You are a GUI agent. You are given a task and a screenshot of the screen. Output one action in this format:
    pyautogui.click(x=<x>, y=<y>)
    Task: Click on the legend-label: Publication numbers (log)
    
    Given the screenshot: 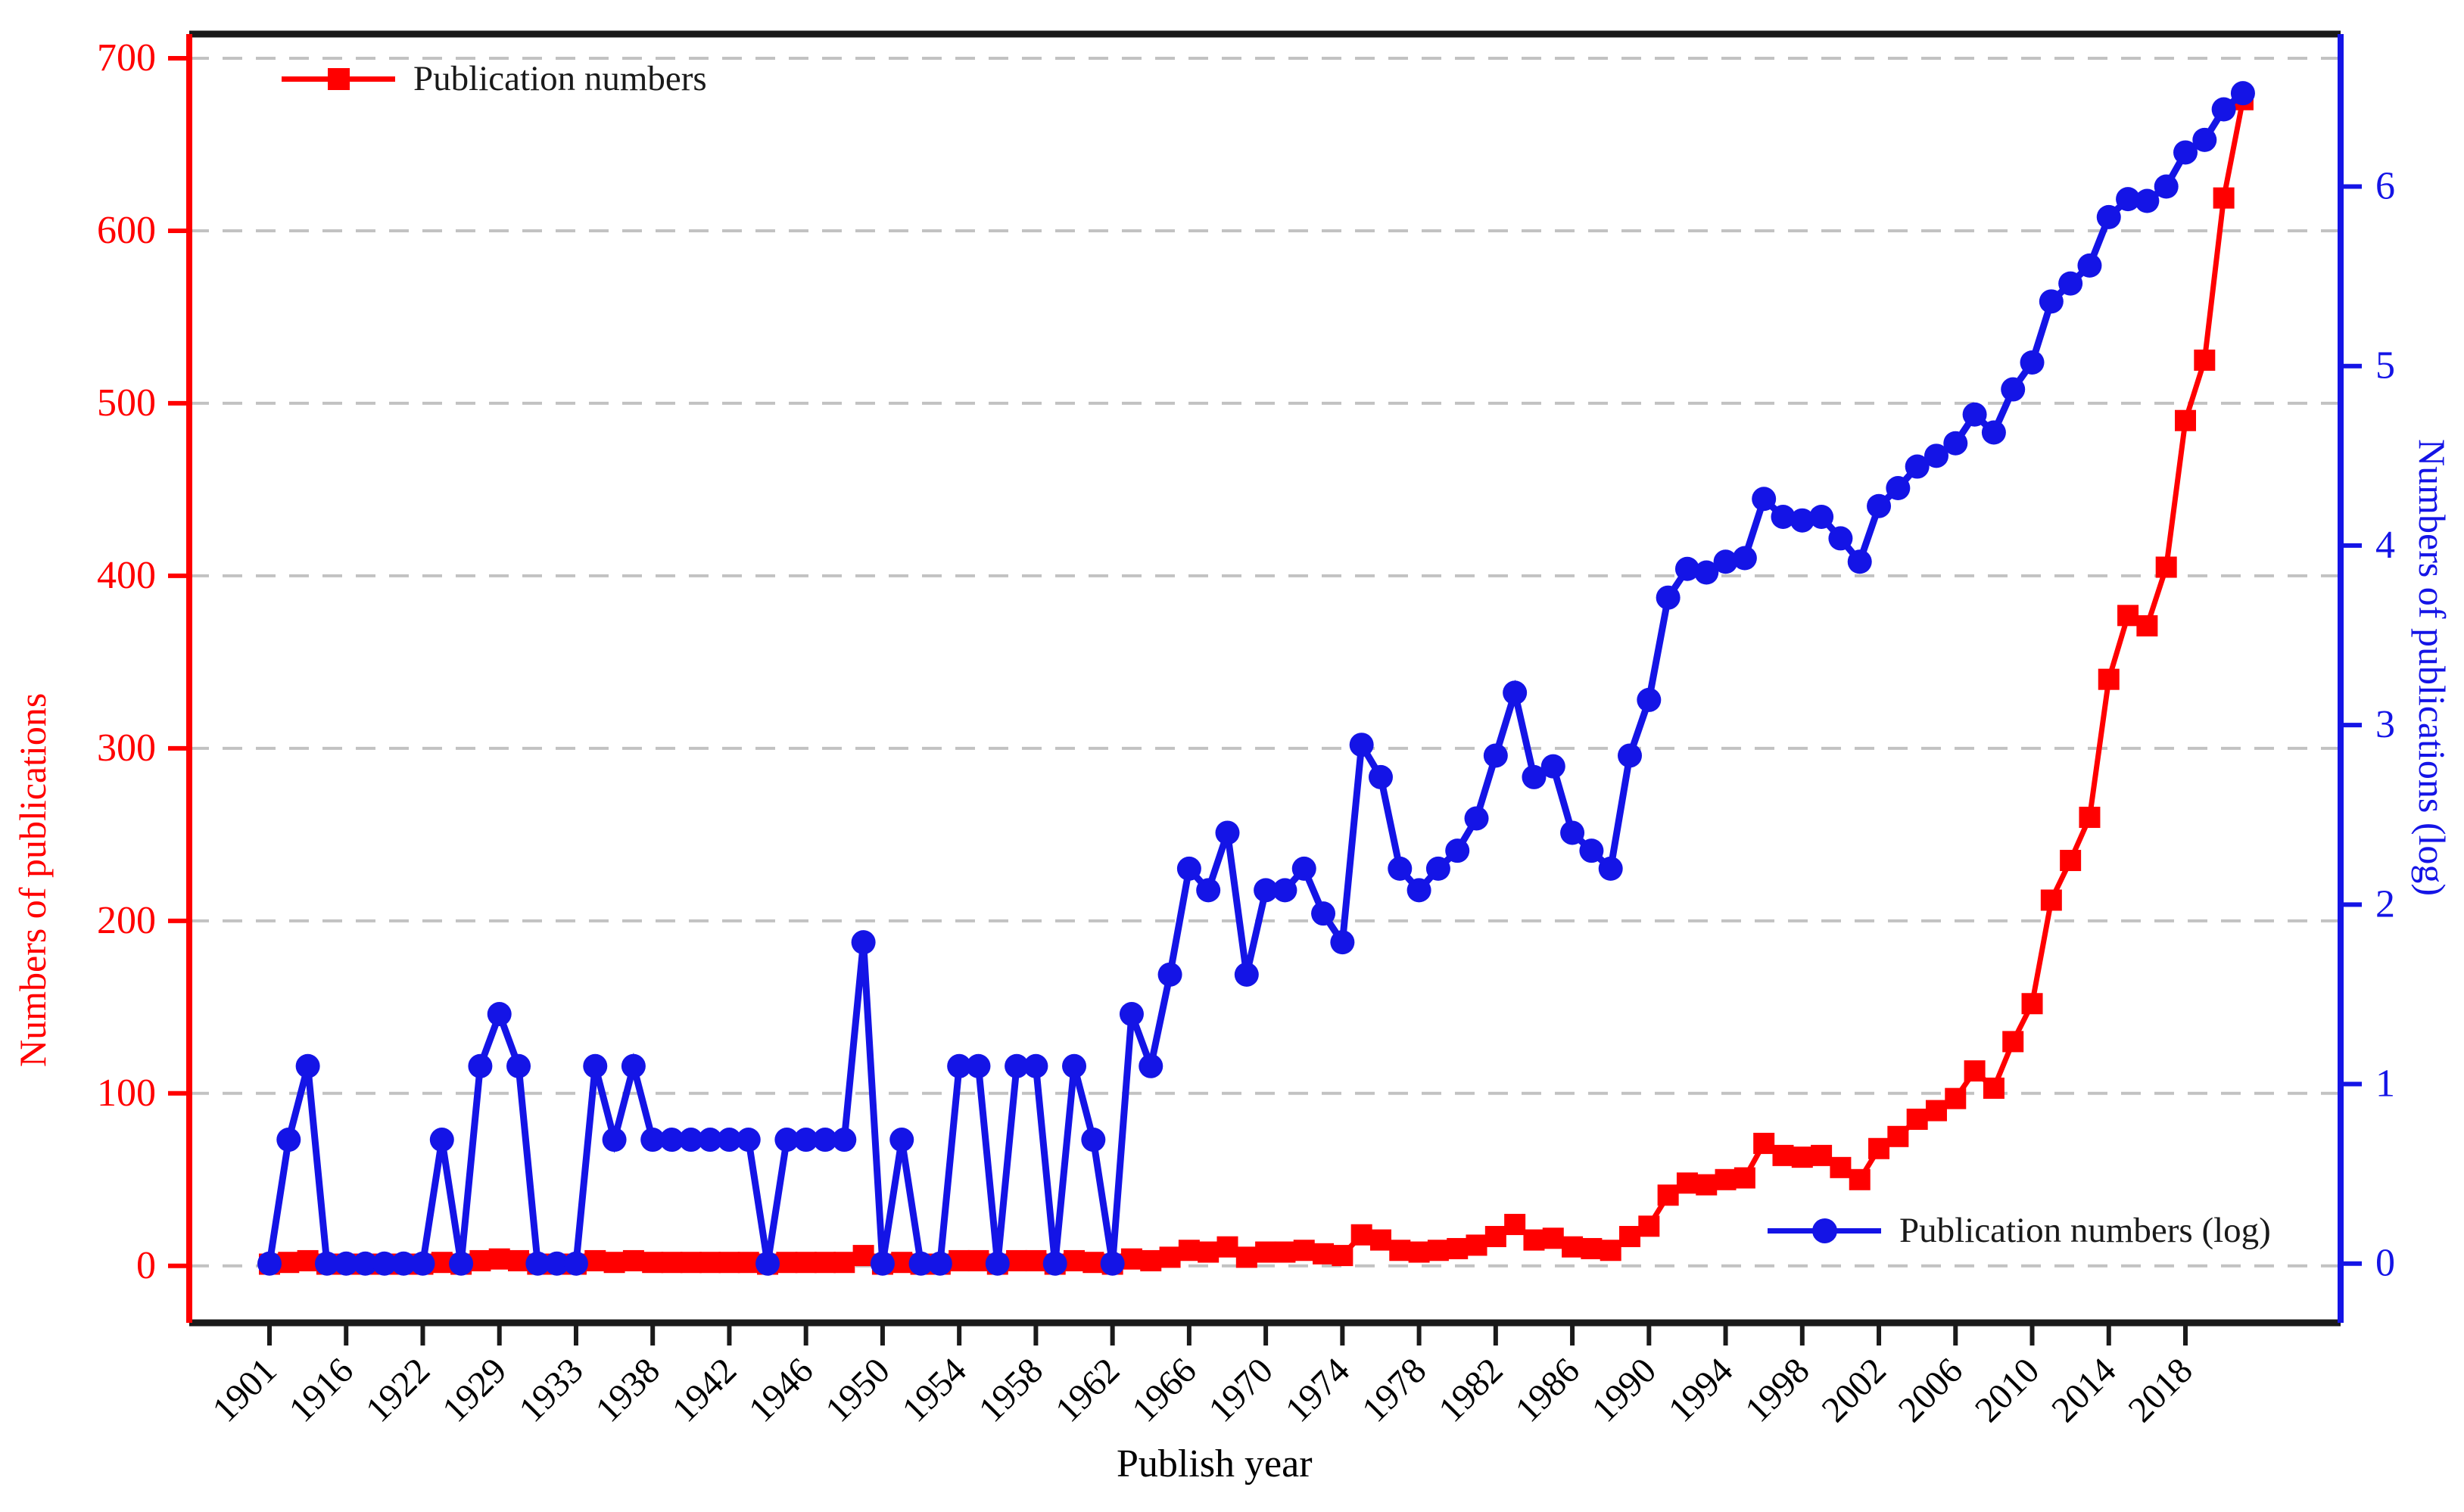 What is the action you would take?
    pyautogui.click(x=2085, y=1230)
    